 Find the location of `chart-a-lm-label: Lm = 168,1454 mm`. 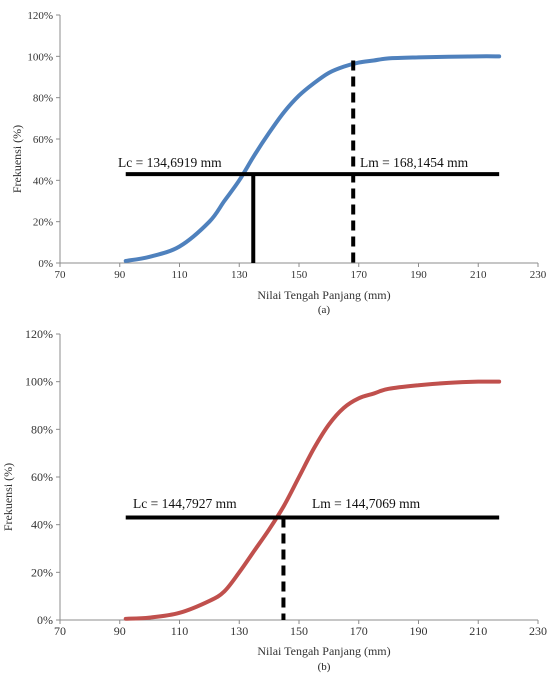

chart-a-lm-label: Lm = 168,1454 mm is located at coordinates (414, 162).